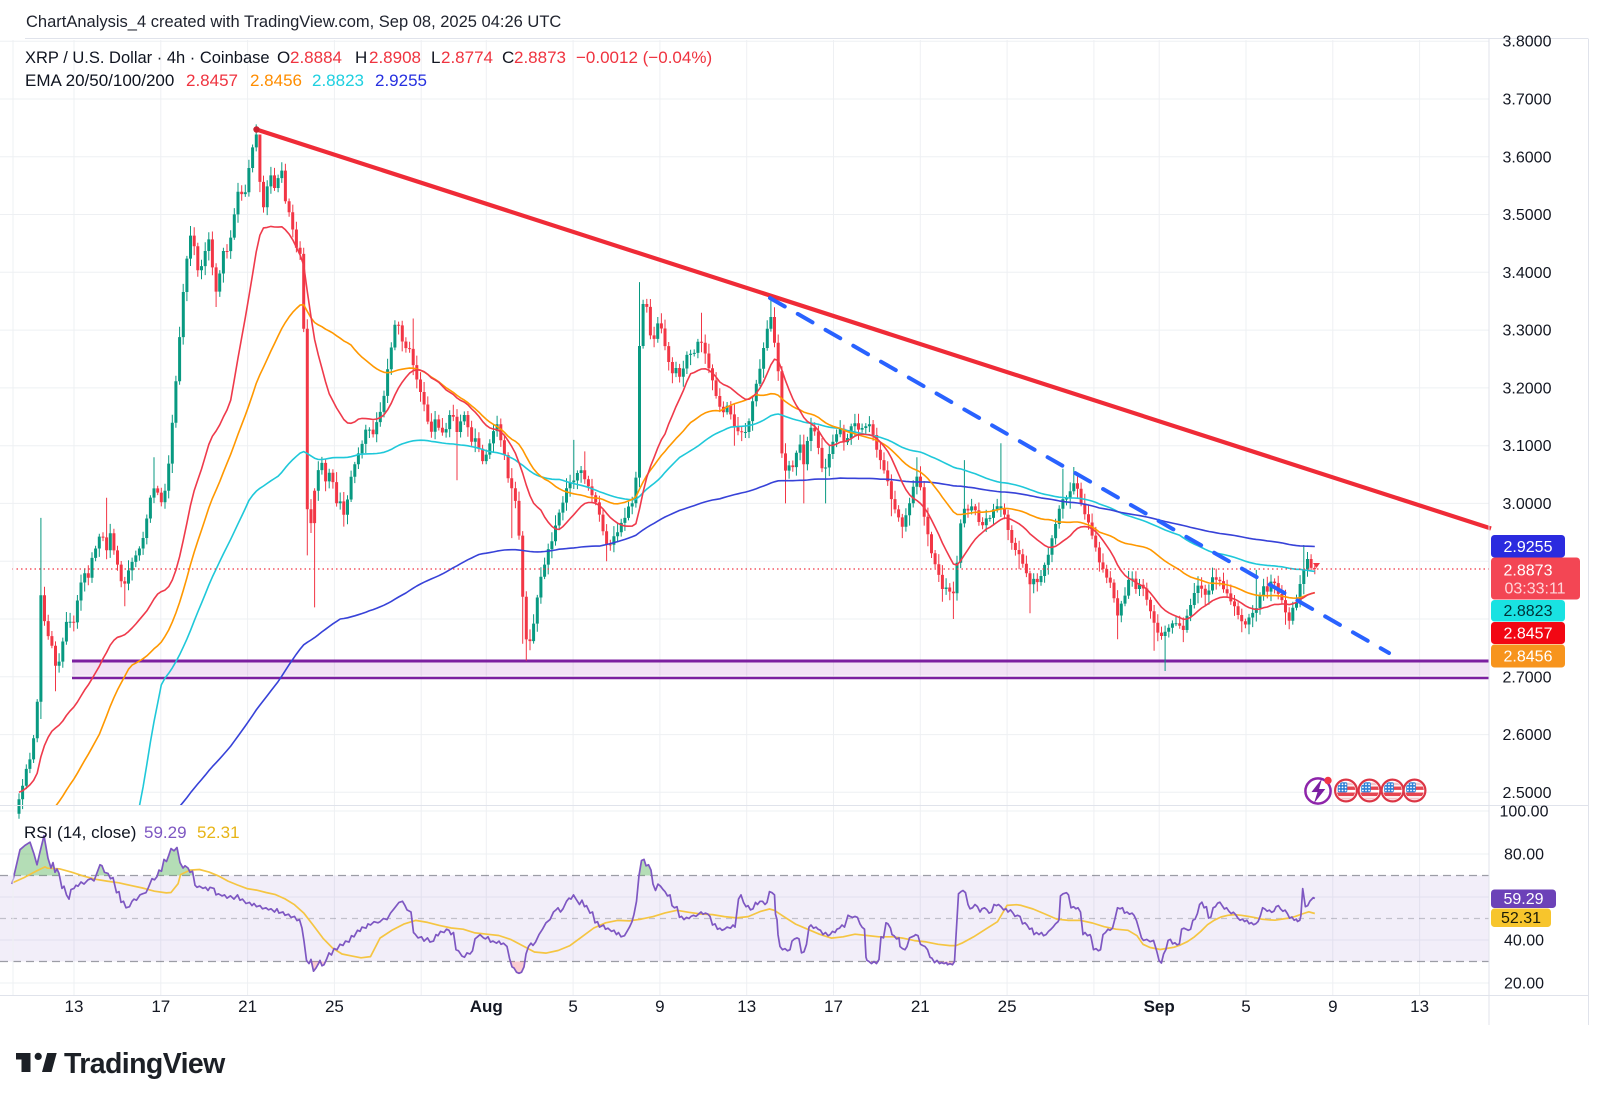 The image size is (1600, 1108). What do you see at coordinates (435, 57) in the screenshot?
I see `svg-text: L` at bounding box center [435, 57].